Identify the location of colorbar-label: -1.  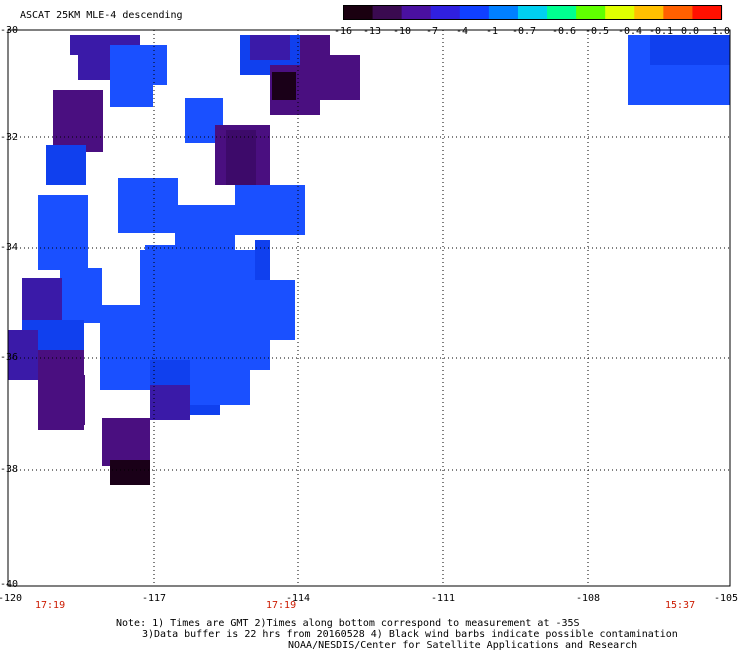
(492, 31).